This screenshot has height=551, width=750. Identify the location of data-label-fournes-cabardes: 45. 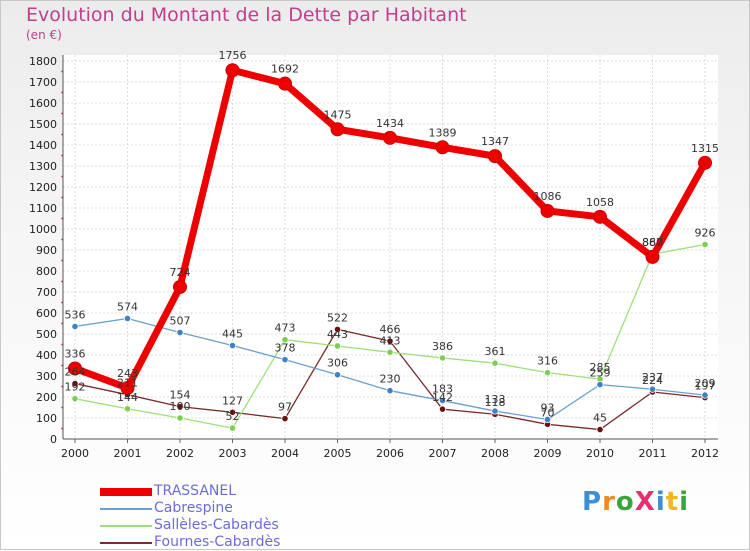
(600, 418).